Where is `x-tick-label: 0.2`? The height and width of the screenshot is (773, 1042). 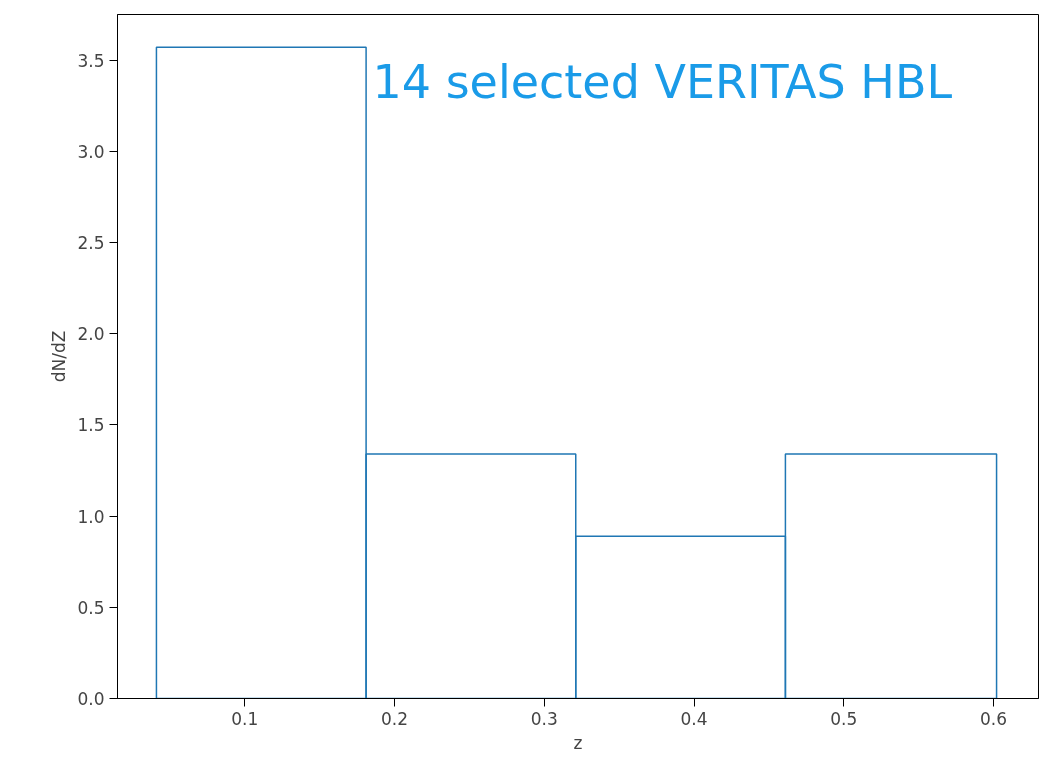
x-tick-label: 0.2 is located at coordinates (395, 718).